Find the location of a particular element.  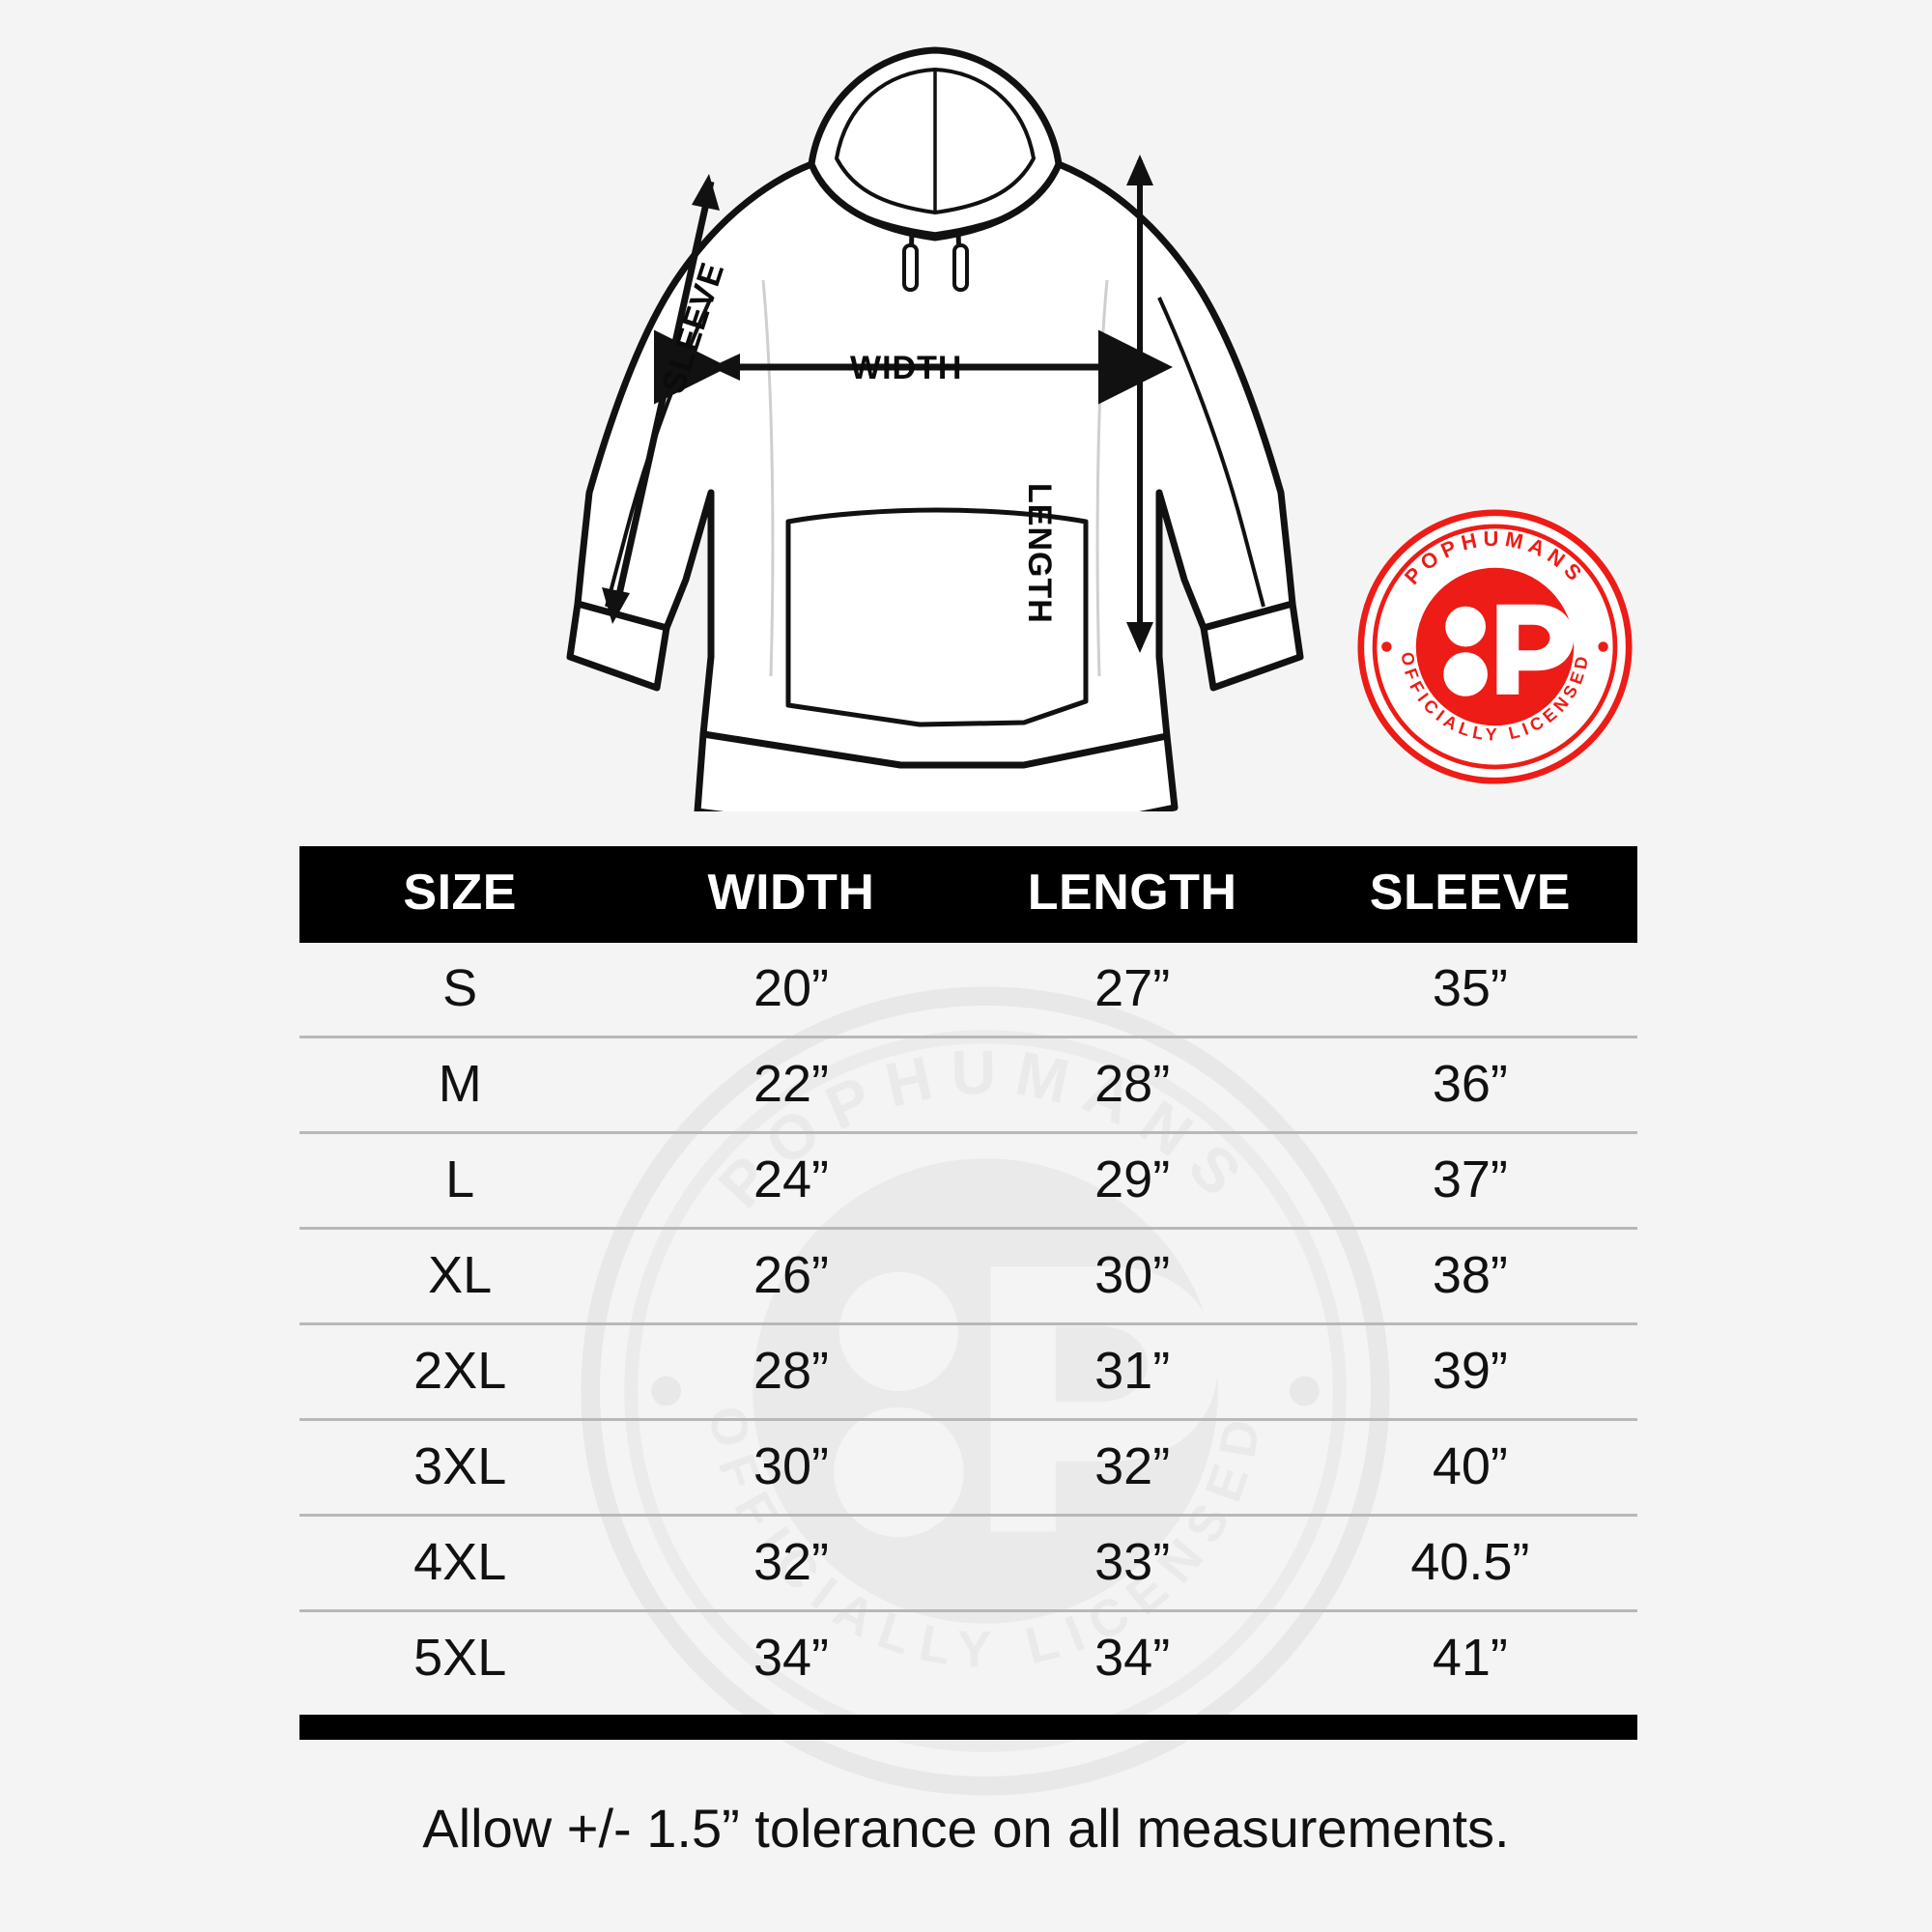

cell-sleeve: 36” is located at coordinates (1469, 1085).